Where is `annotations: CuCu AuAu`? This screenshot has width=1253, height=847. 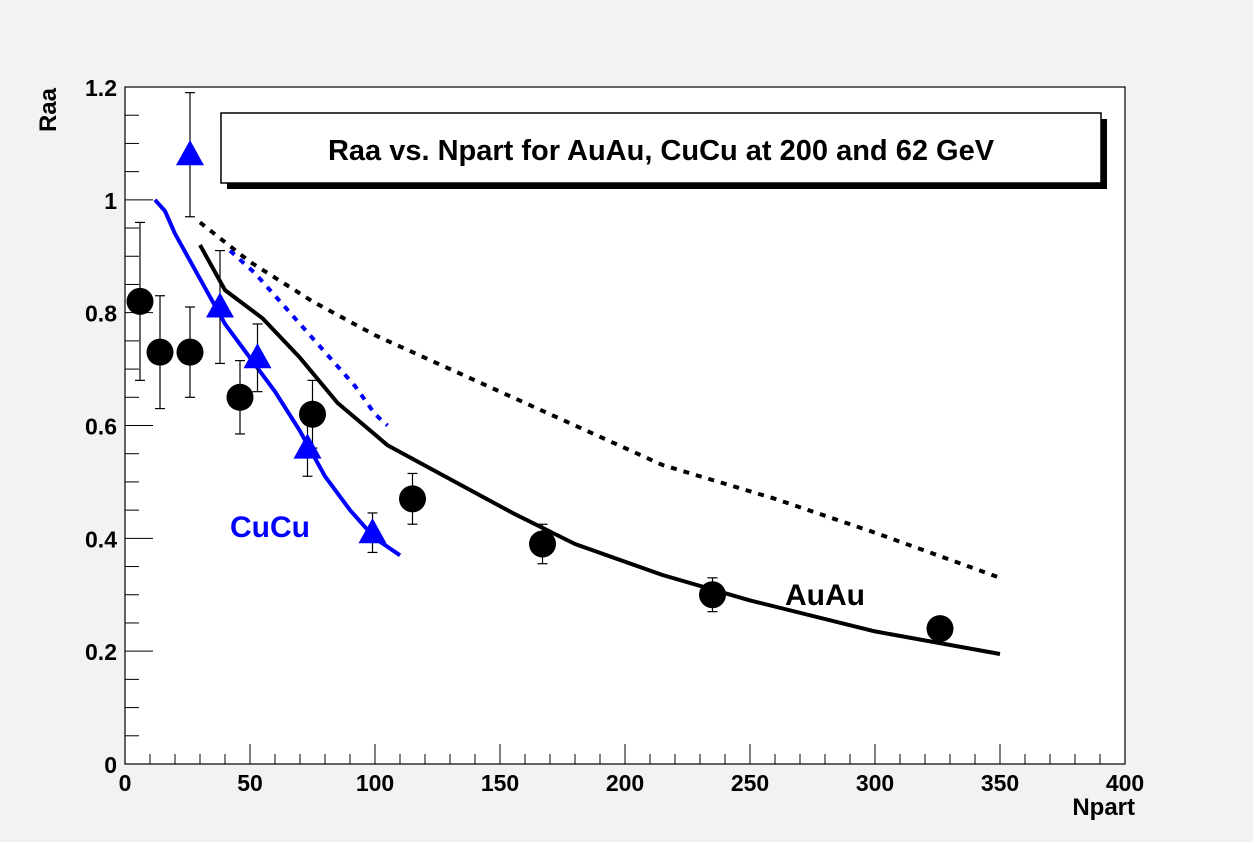 annotations: CuCu AuAu is located at coordinates (547, 561).